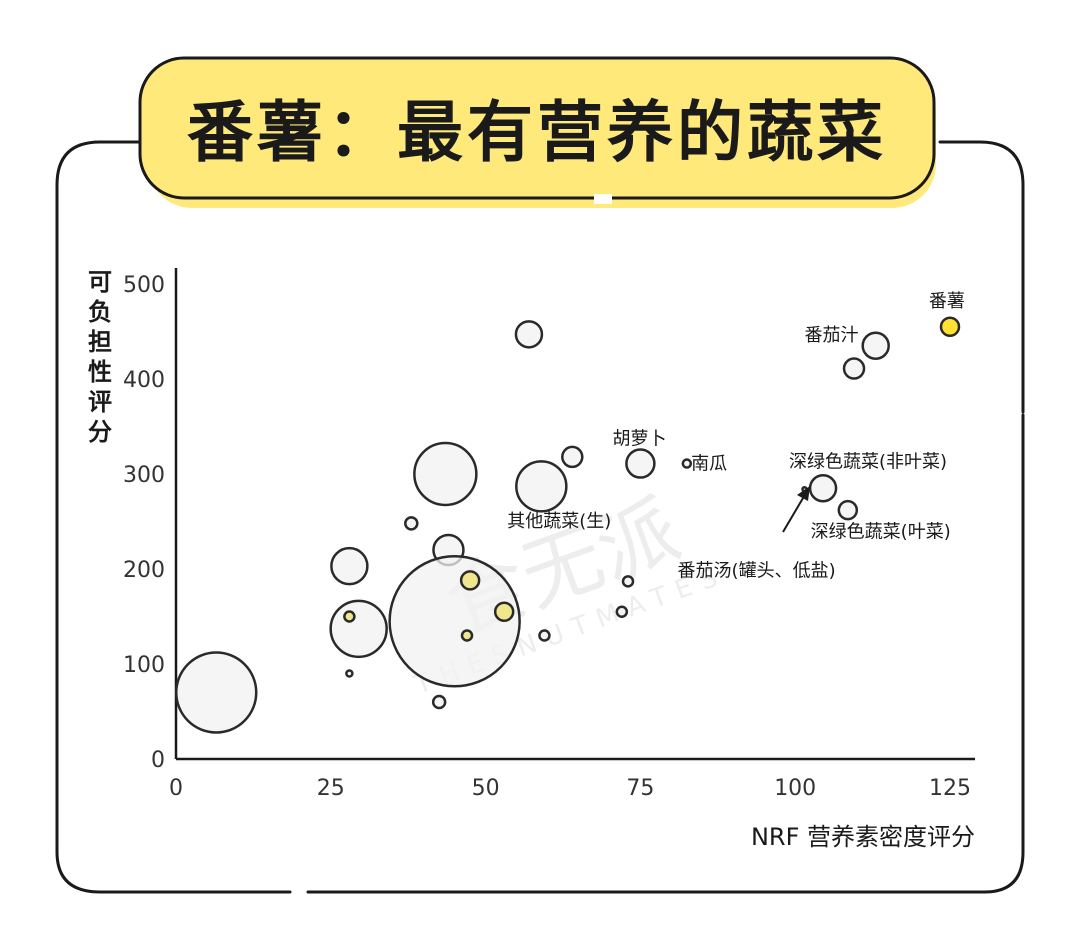 The image size is (1080, 950). I want to click on point-label: 南瓜, so click(709, 463).